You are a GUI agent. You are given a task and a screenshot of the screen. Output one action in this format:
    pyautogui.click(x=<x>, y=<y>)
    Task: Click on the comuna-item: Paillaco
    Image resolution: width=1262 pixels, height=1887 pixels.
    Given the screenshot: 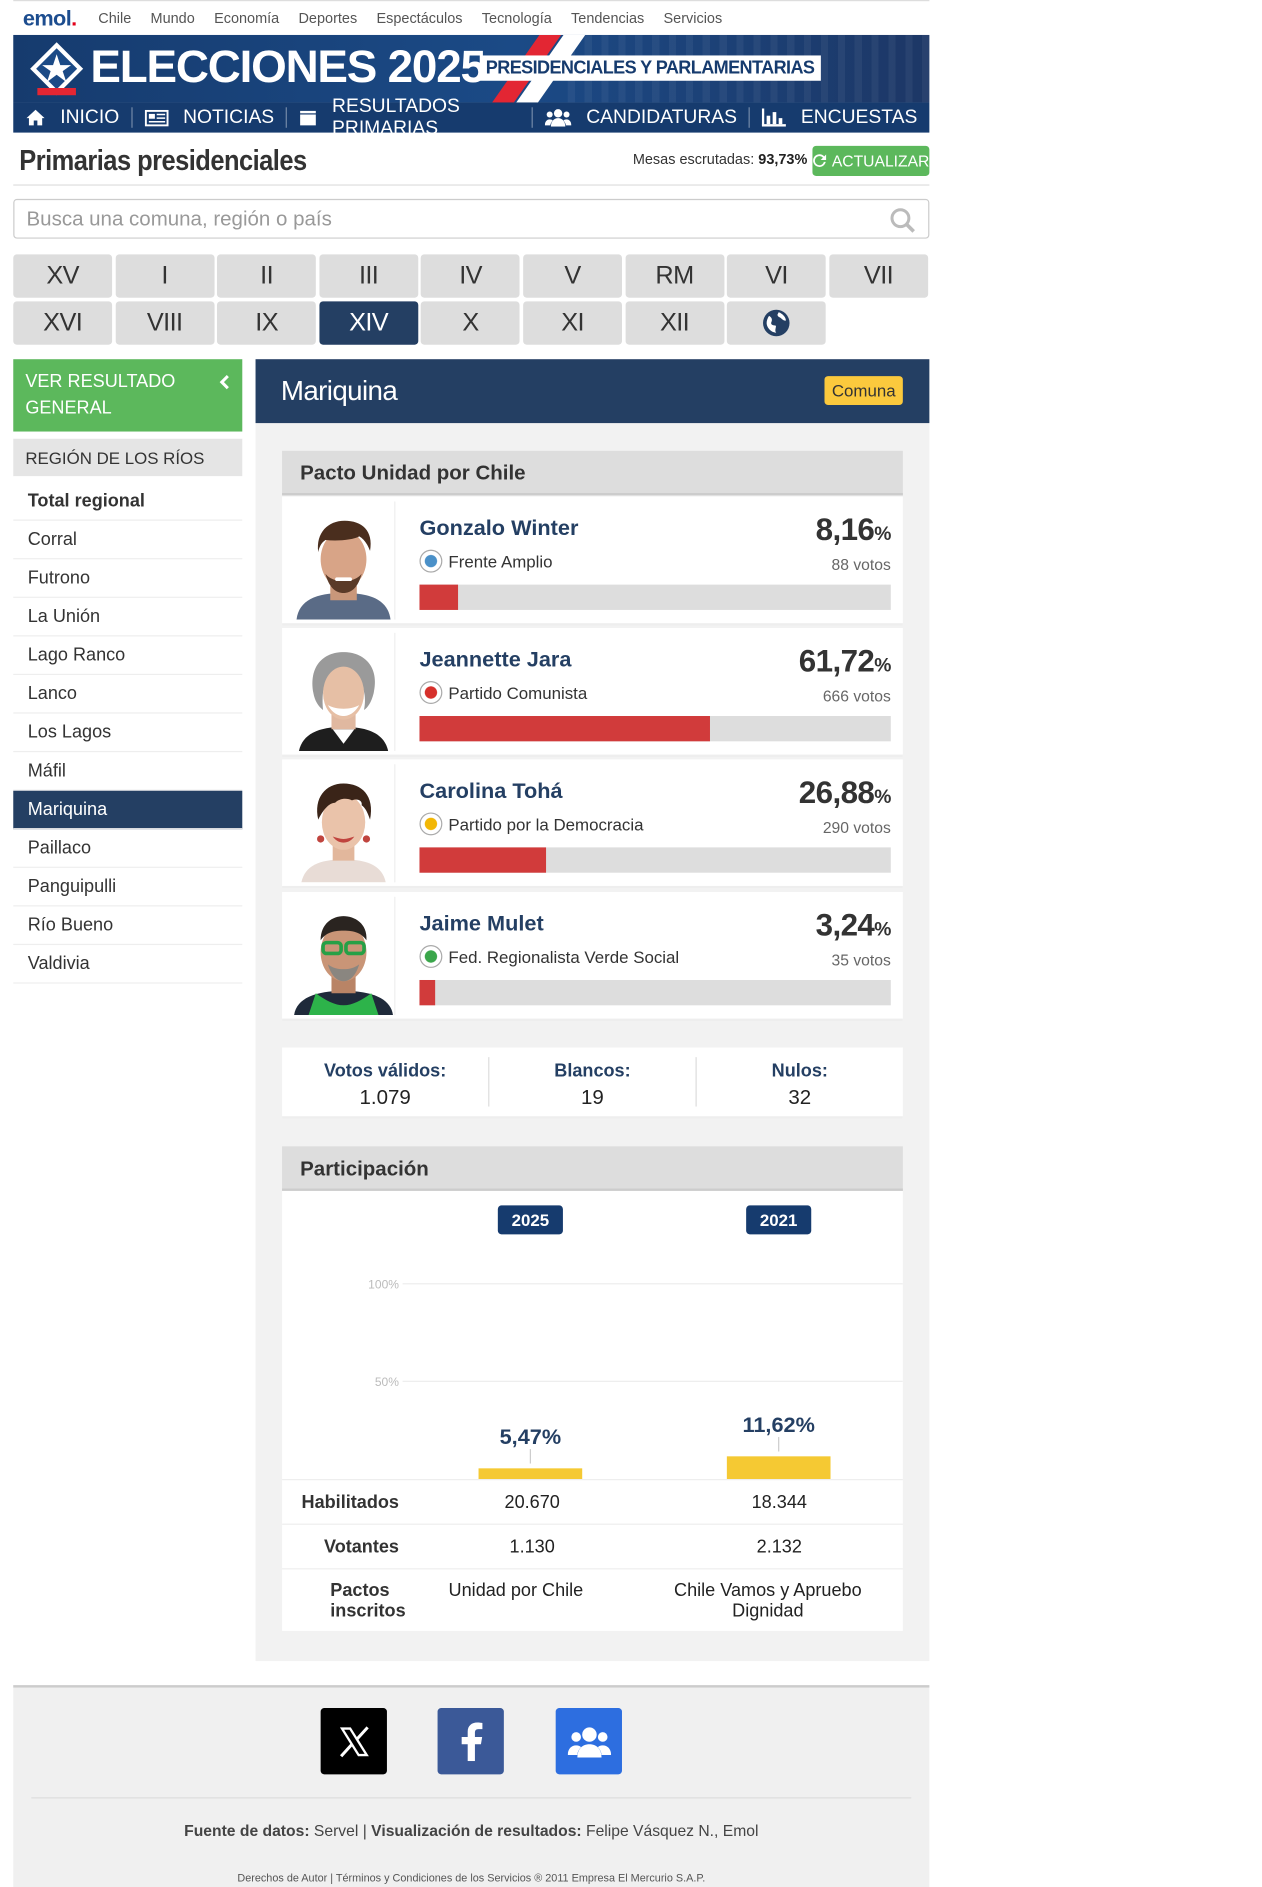 What is the action you would take?
    pyautogui.click(x=128, y=848)
    